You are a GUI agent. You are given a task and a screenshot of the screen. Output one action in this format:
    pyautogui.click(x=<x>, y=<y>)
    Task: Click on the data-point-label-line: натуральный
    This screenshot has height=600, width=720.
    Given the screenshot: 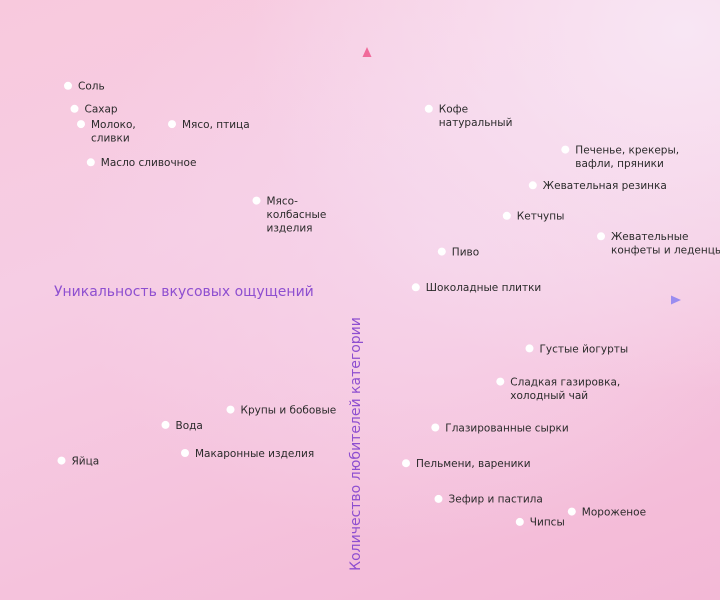 What is the action you would take?
    pyautogui.click(x=476, y=123)
    